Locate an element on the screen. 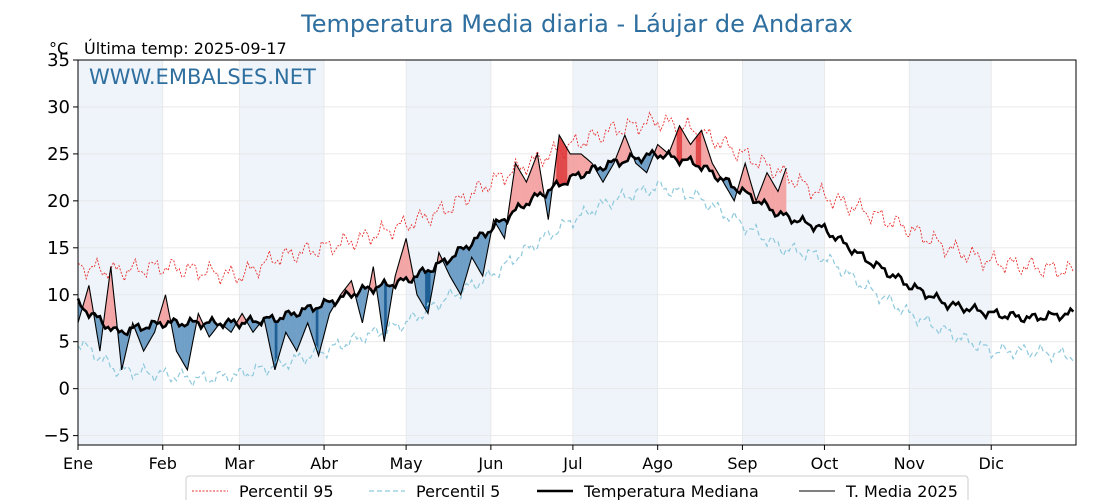 This screenshot has width=1120, height=500. y-axis: −5 0 5 10 15 20 25 30 35 is located at coordinates (60, 248).